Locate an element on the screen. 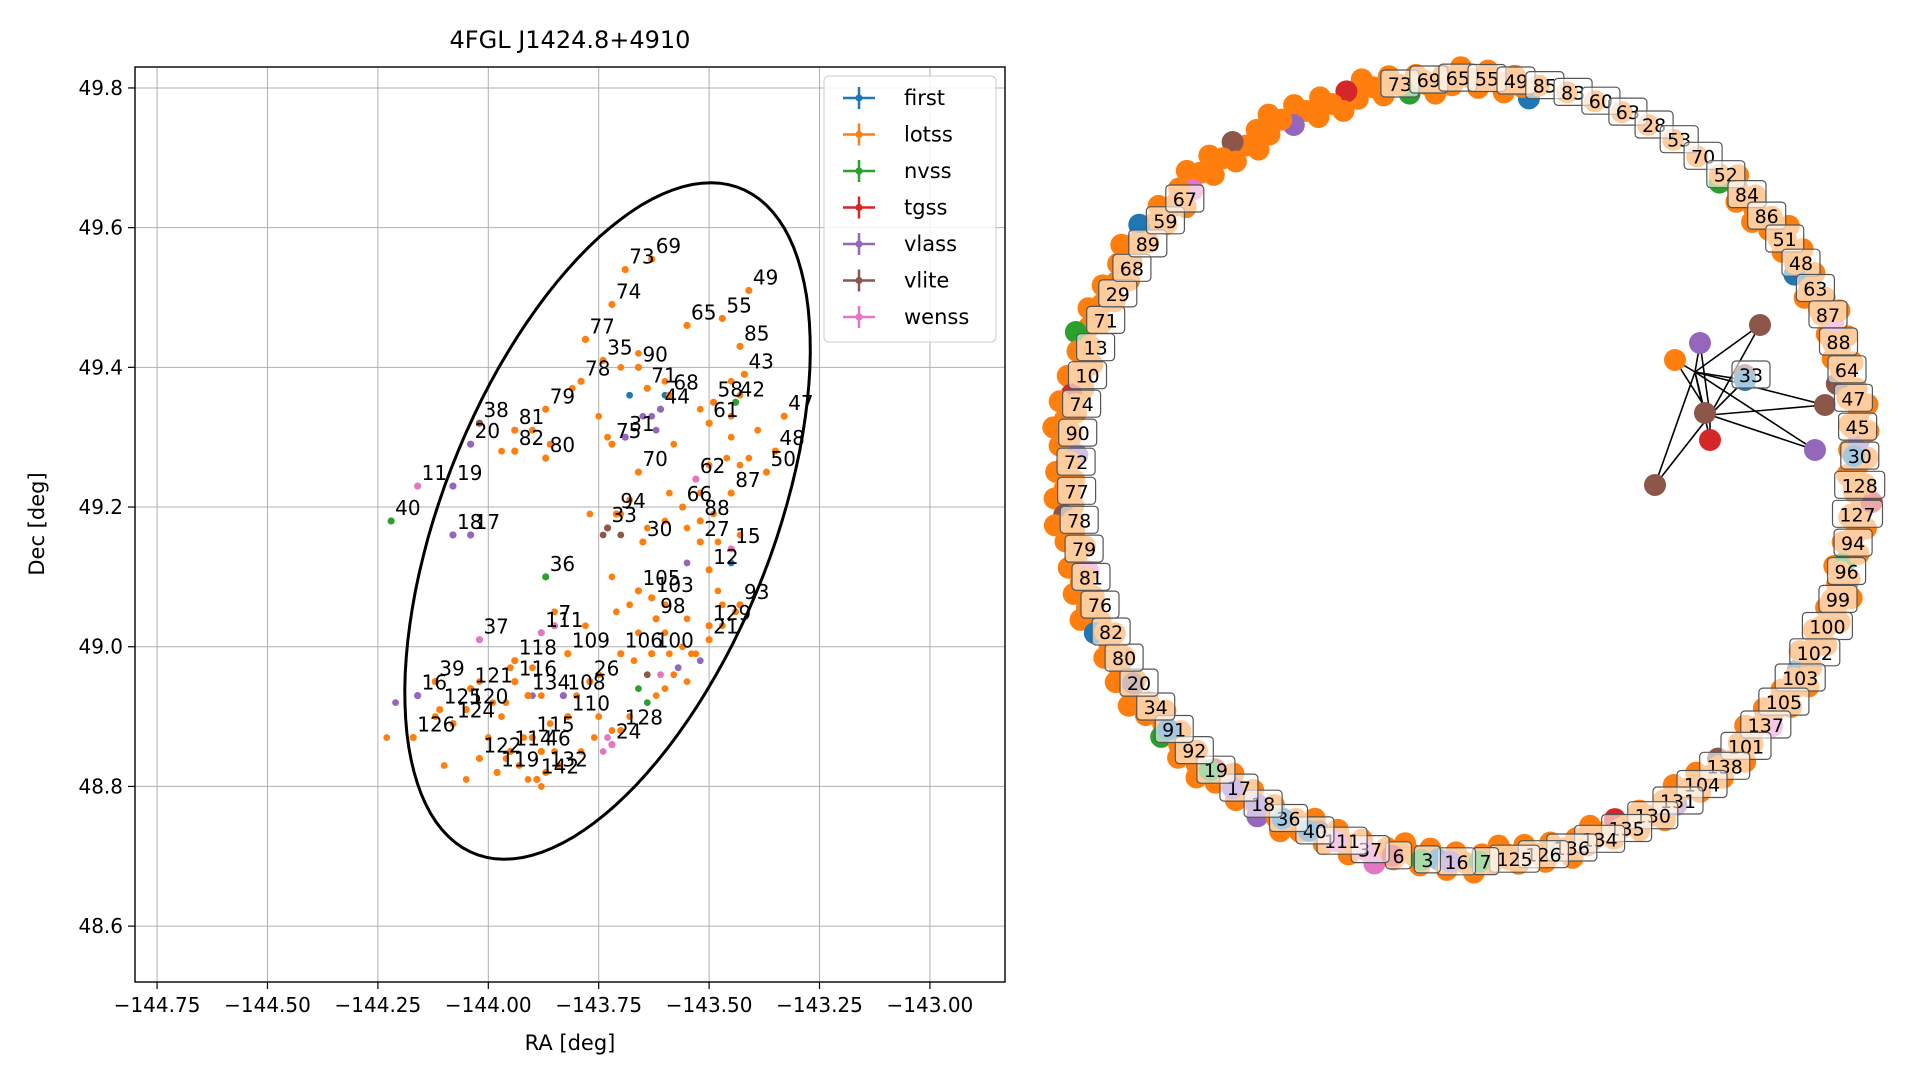 The width and height of the screenshot is (1919, 1080). network-node-label: 13 is located at coordinates (1096, 349).